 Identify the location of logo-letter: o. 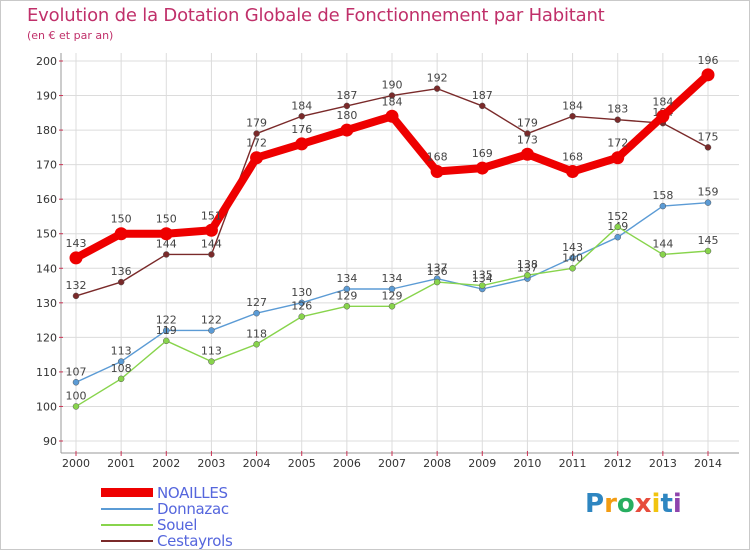
(625, 504).